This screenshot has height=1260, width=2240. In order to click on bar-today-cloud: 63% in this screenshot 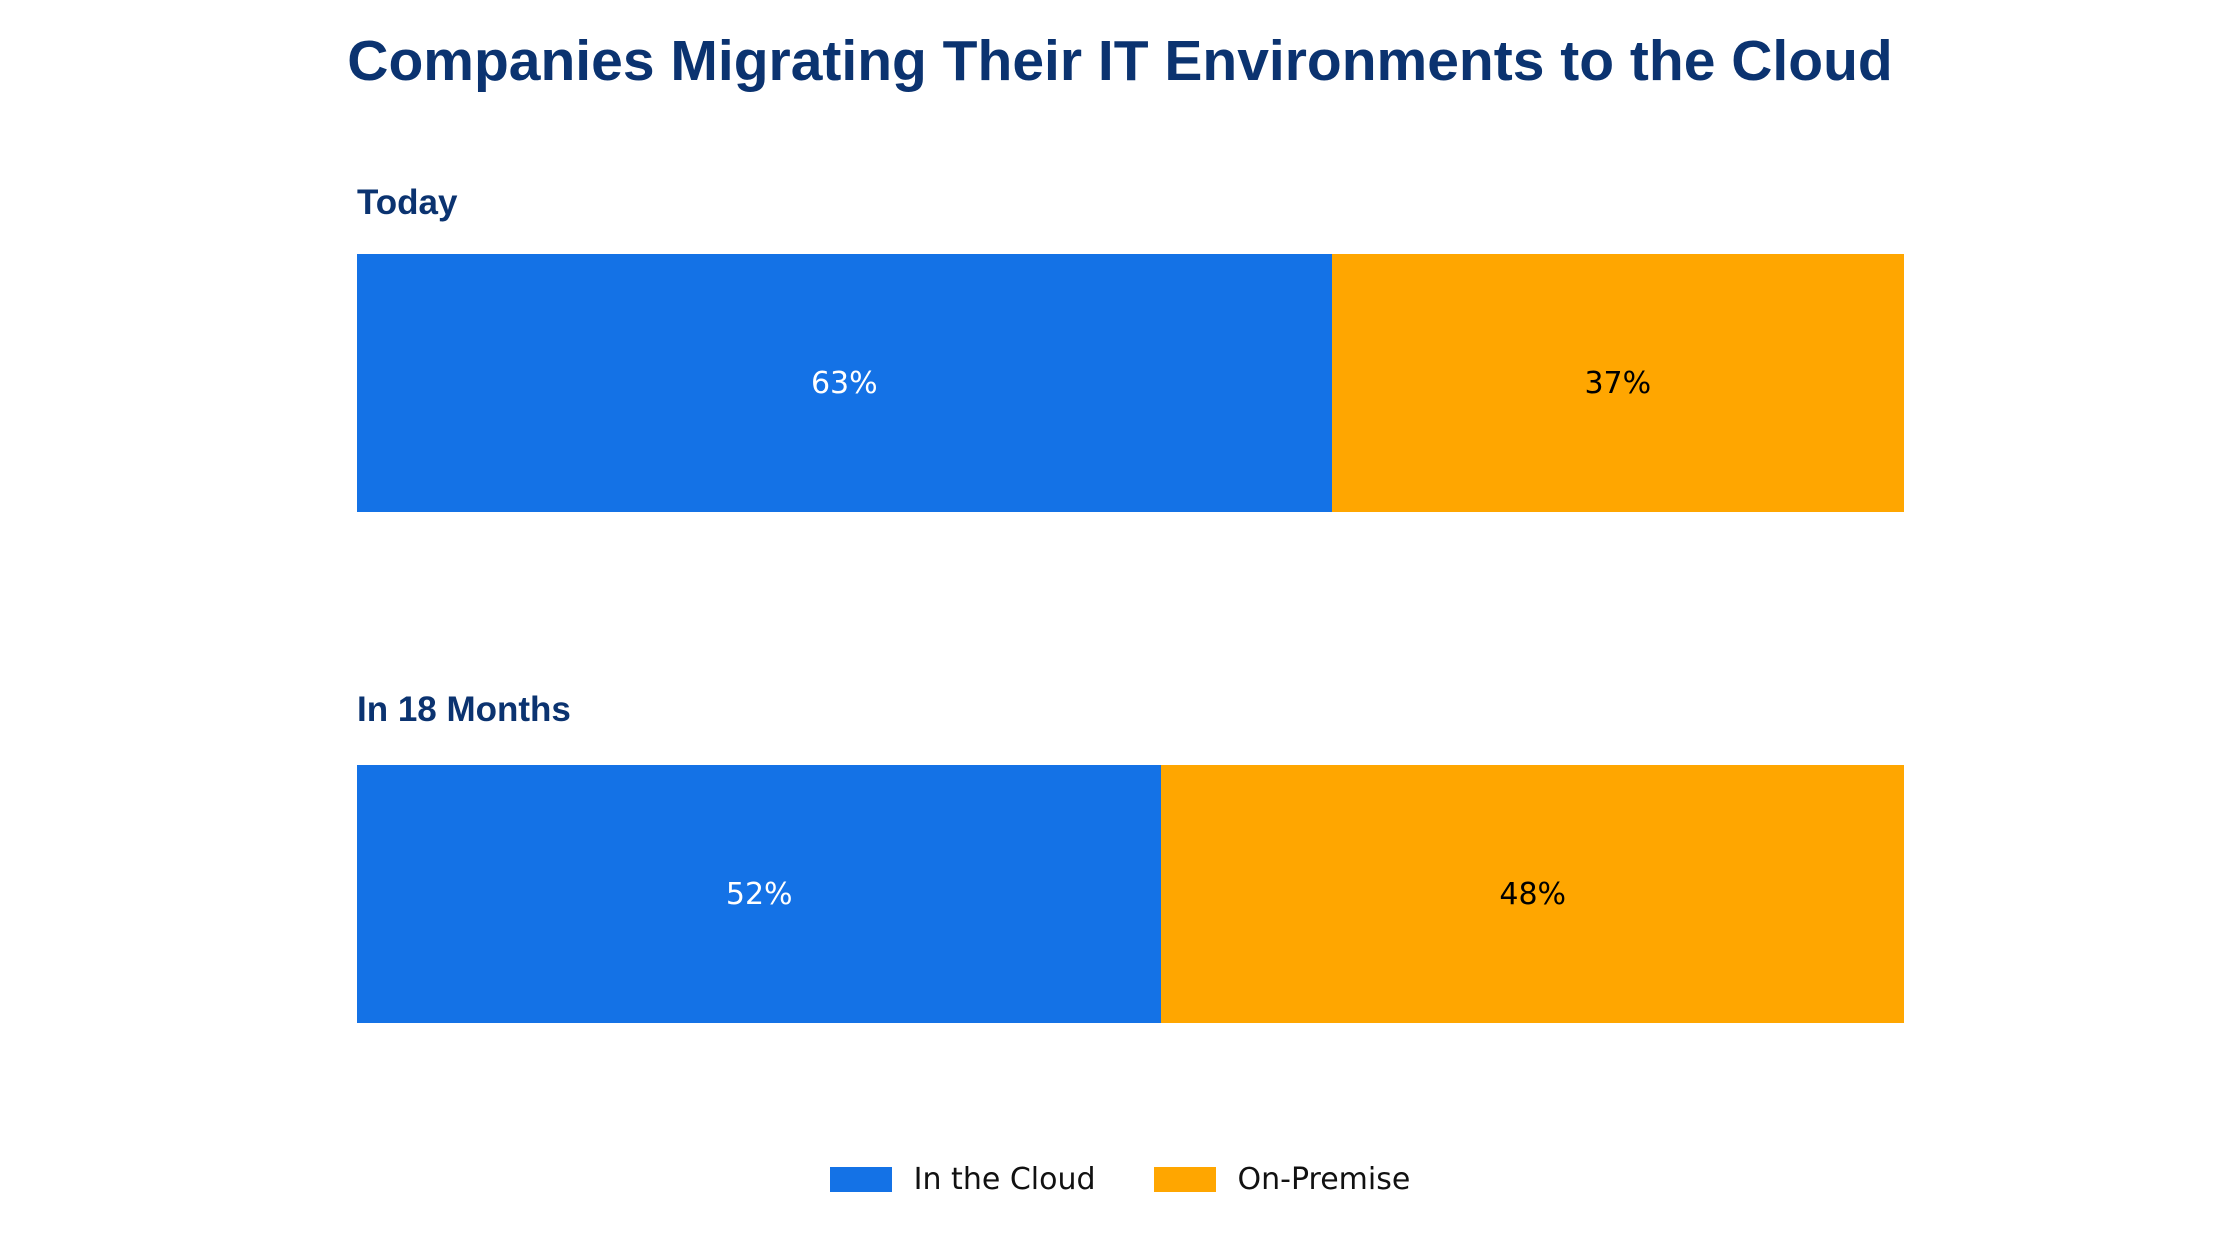, I will do `click(844, 383)`.